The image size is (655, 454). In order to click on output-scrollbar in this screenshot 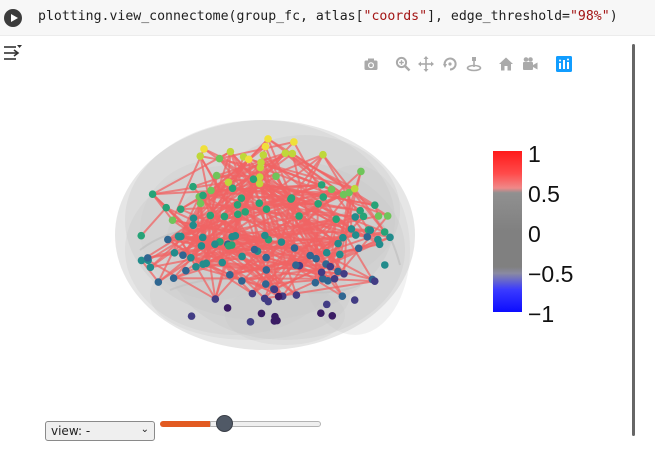, I will do `click(633, 240)`.